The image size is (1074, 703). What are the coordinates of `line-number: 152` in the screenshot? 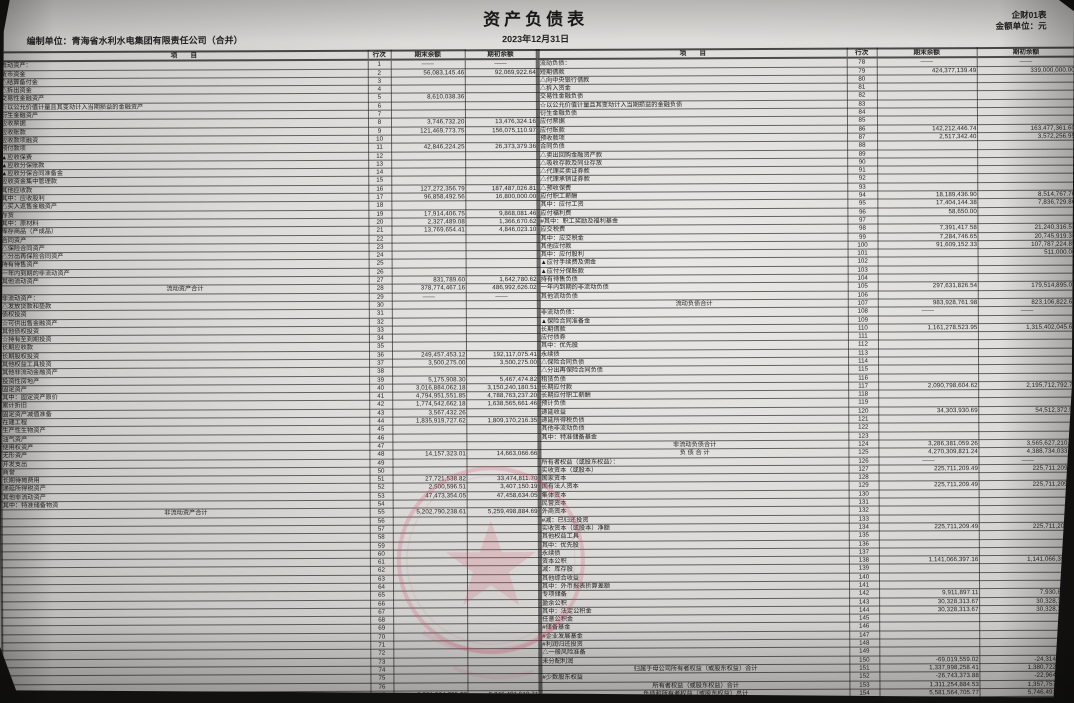 It's located at (864, 676).